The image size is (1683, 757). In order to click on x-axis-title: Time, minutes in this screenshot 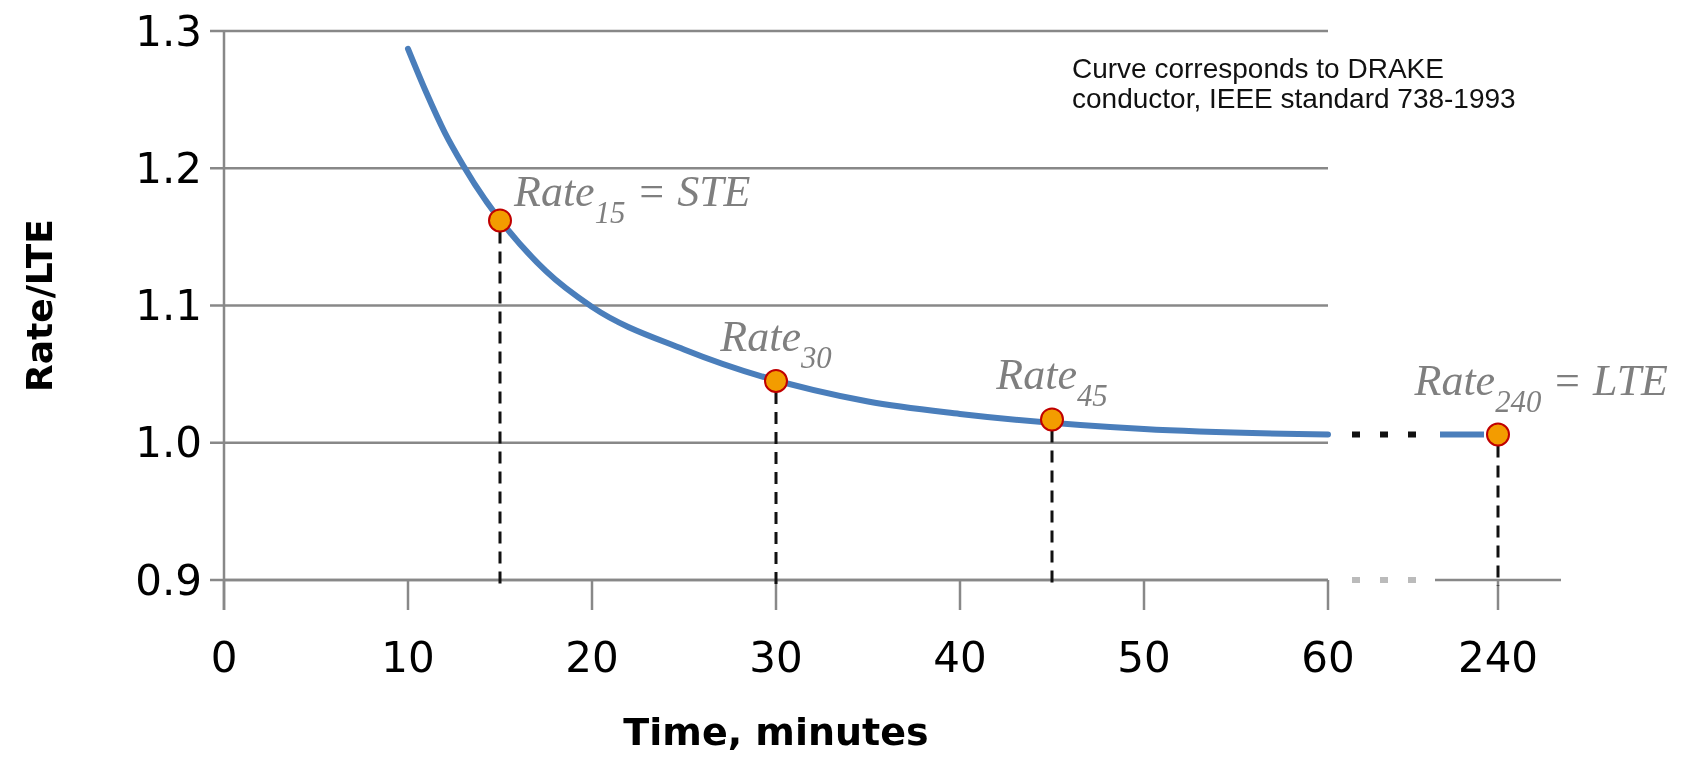, I will do `click(776, 732)`.